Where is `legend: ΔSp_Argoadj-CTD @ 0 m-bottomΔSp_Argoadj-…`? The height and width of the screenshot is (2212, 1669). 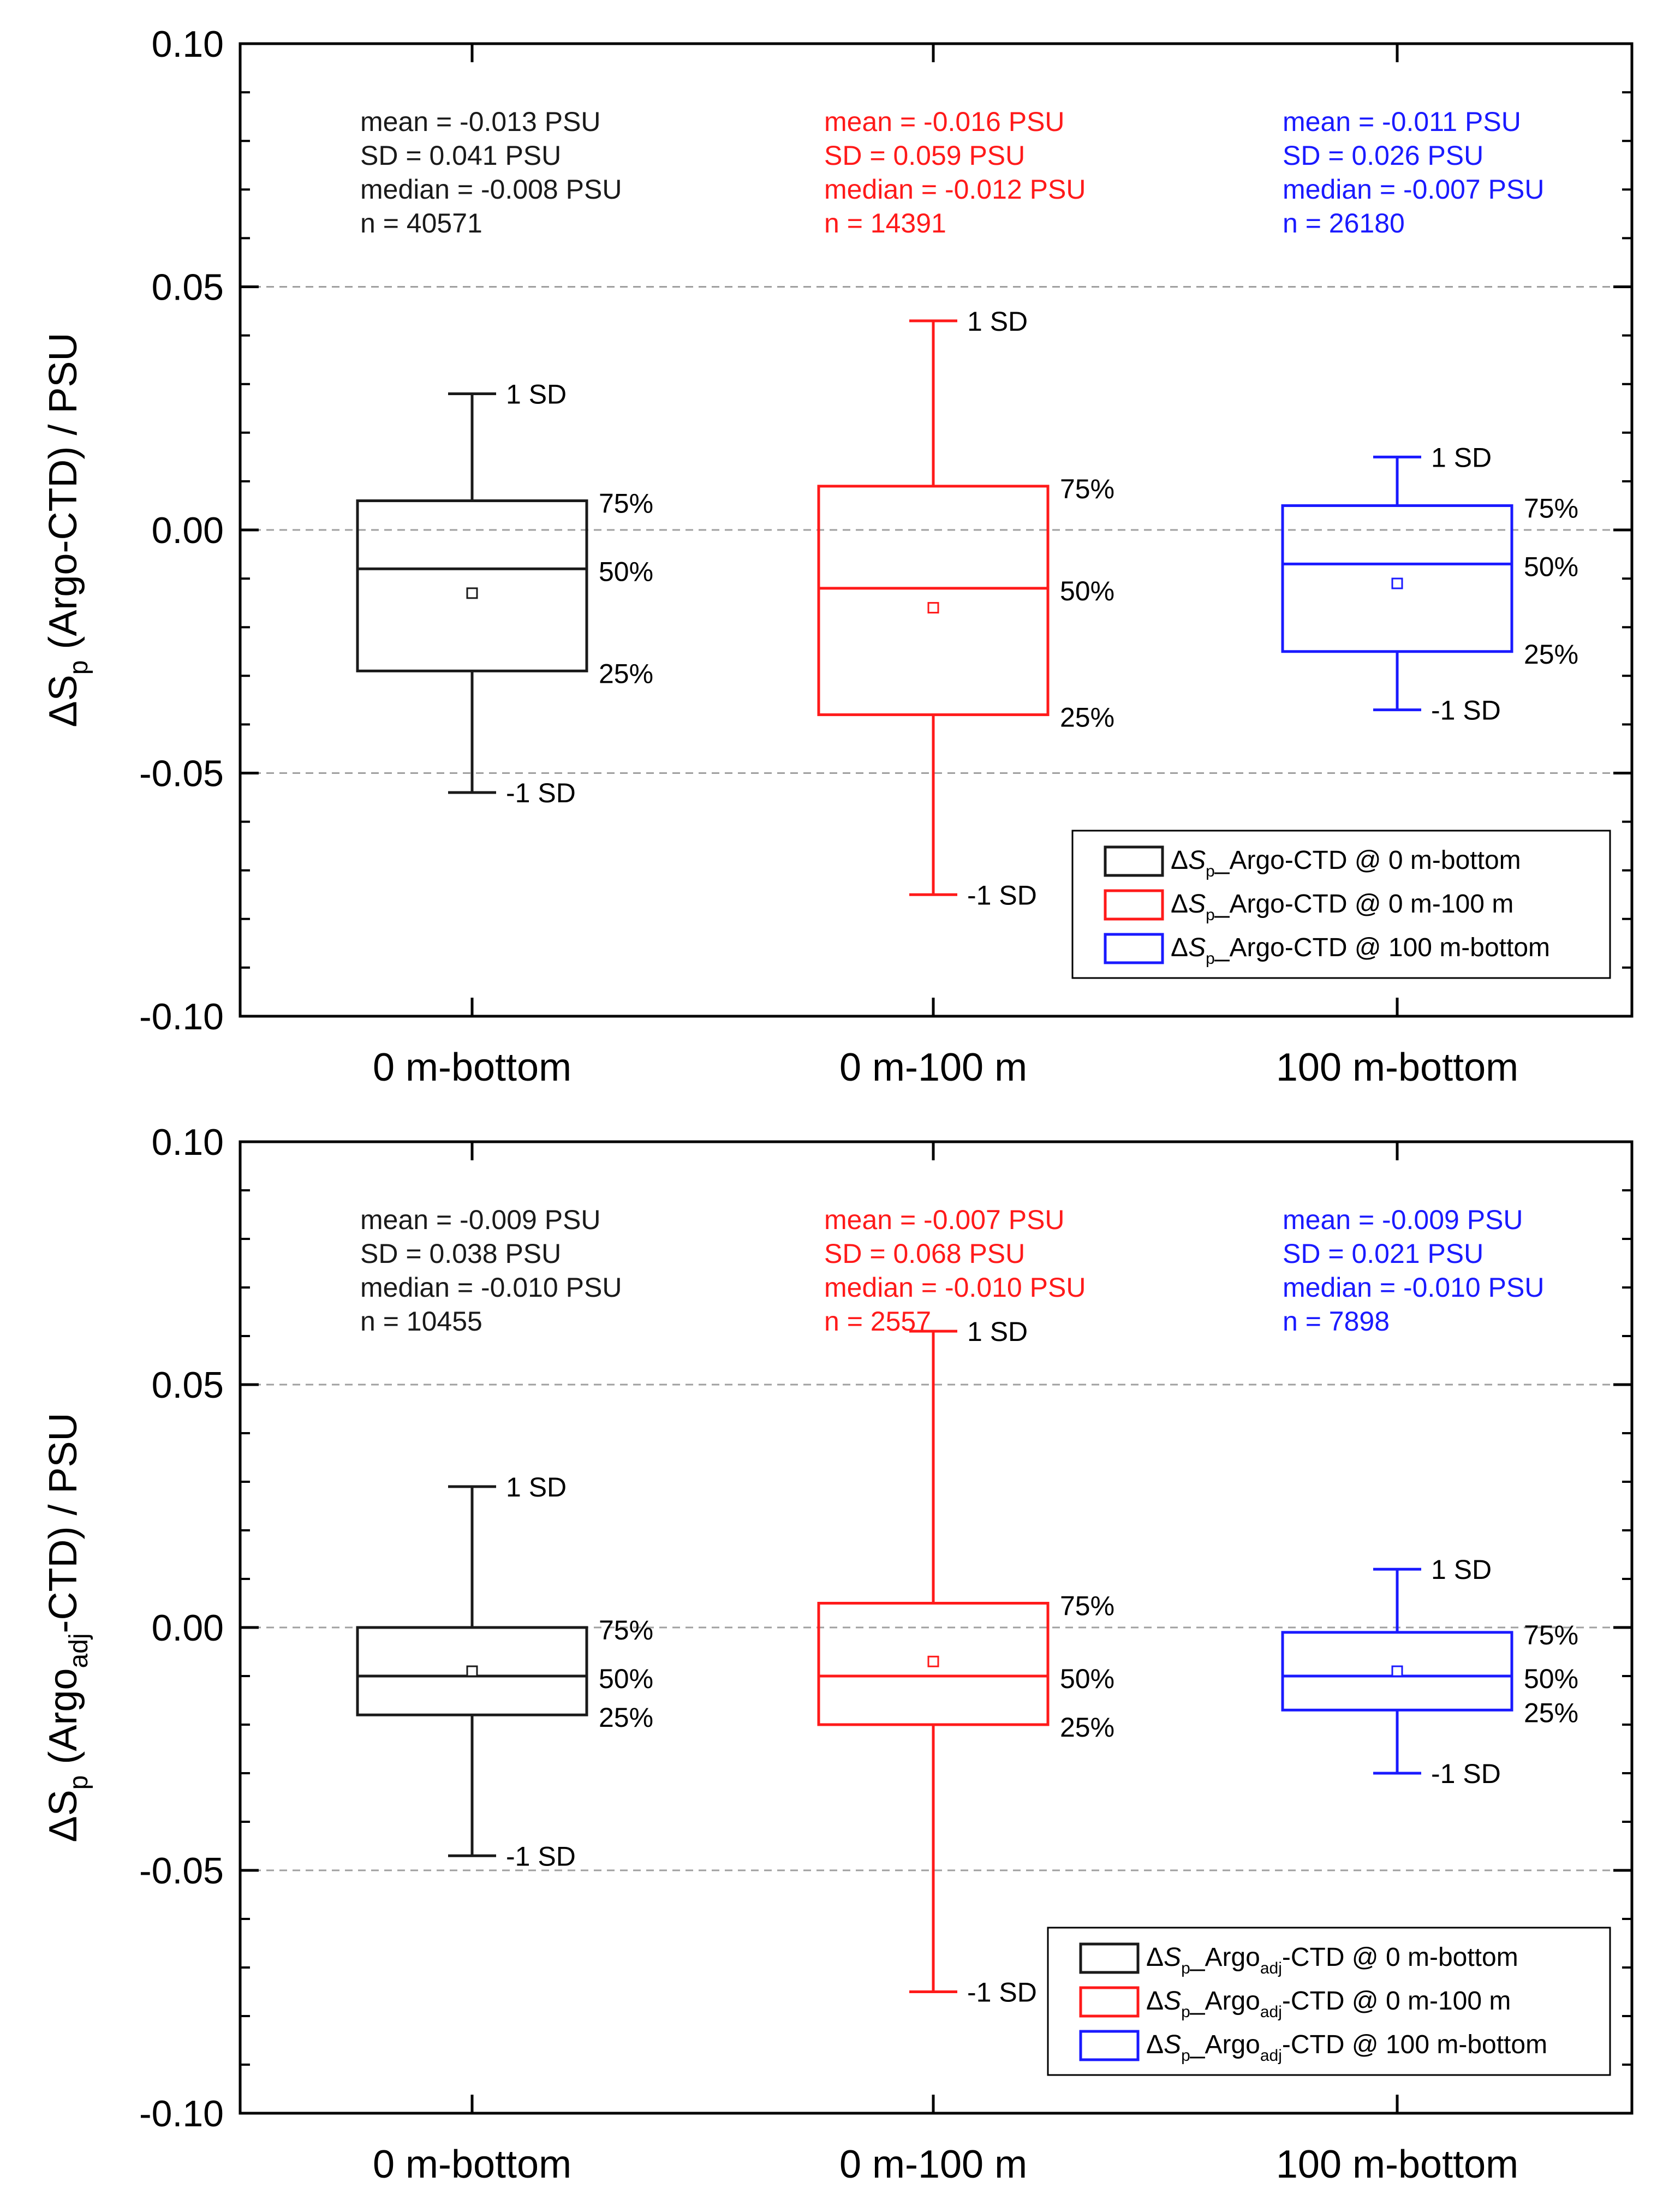
legend: ΔSp_Argoadj-CTD @ 0 m-bottomΔSp_Argoadj-… is located at coordinates (1329, 2002).